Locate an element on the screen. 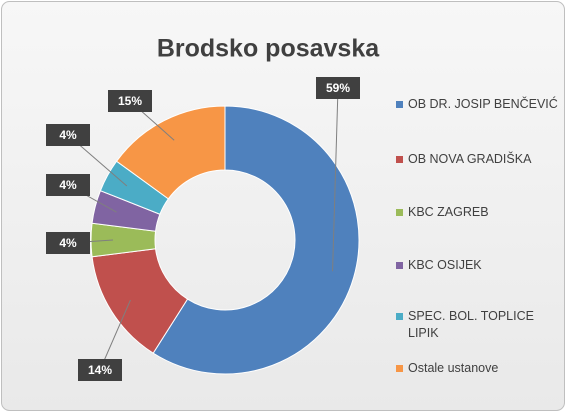 The image size is (566, 412). legend-label: KBC OSIJEK is located at coordinates (445, 265).